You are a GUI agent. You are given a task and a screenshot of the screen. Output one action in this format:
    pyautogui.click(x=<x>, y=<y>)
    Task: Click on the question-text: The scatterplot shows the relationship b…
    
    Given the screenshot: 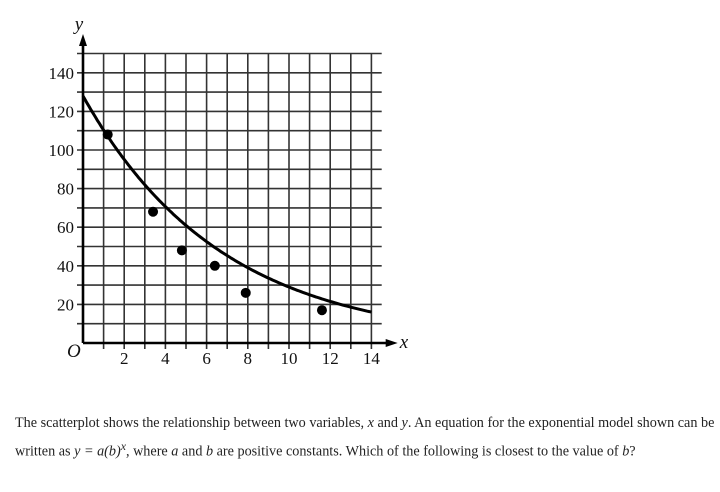 What is the action you would take?
    pyautogui.click(x=365, y=437)
    